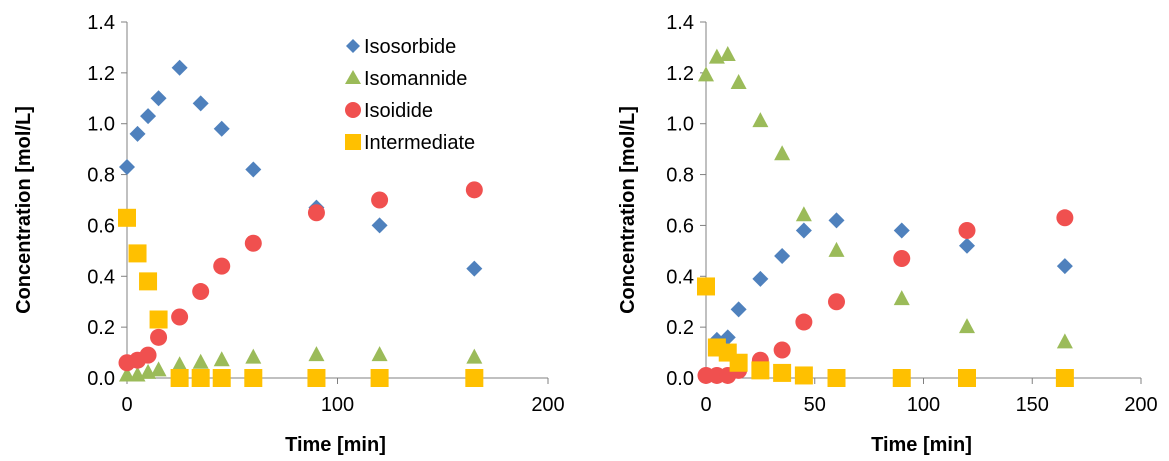 The width and height of the screenshot is (1169, 461). Describe the element at coordinates (415, 79) in the screenshot. I see `legend-label-isomannide: Isomannide` at that location.